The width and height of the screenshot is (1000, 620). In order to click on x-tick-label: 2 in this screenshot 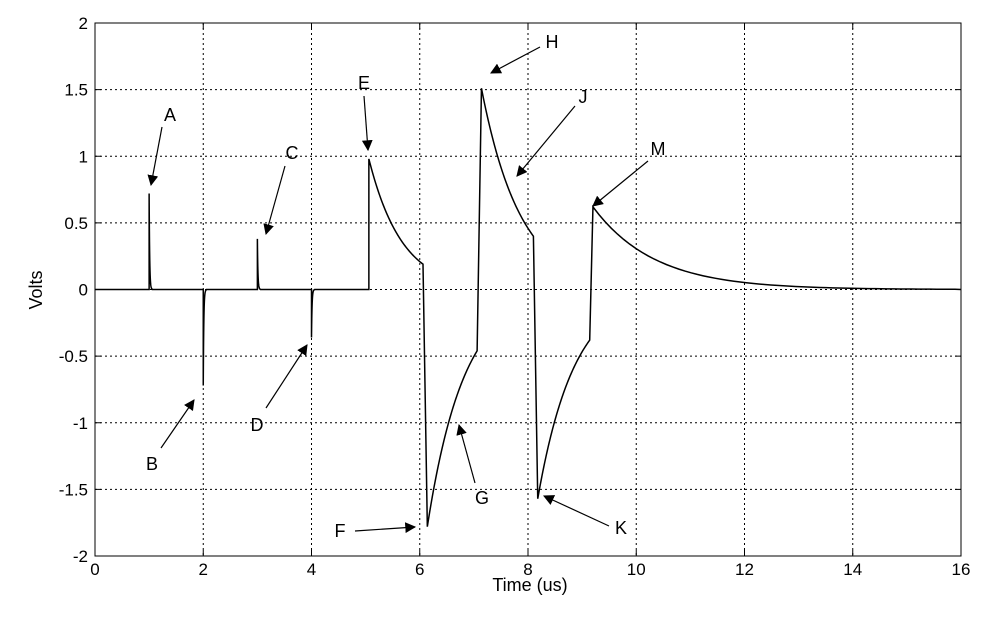, I will do `click(203, 569)`.